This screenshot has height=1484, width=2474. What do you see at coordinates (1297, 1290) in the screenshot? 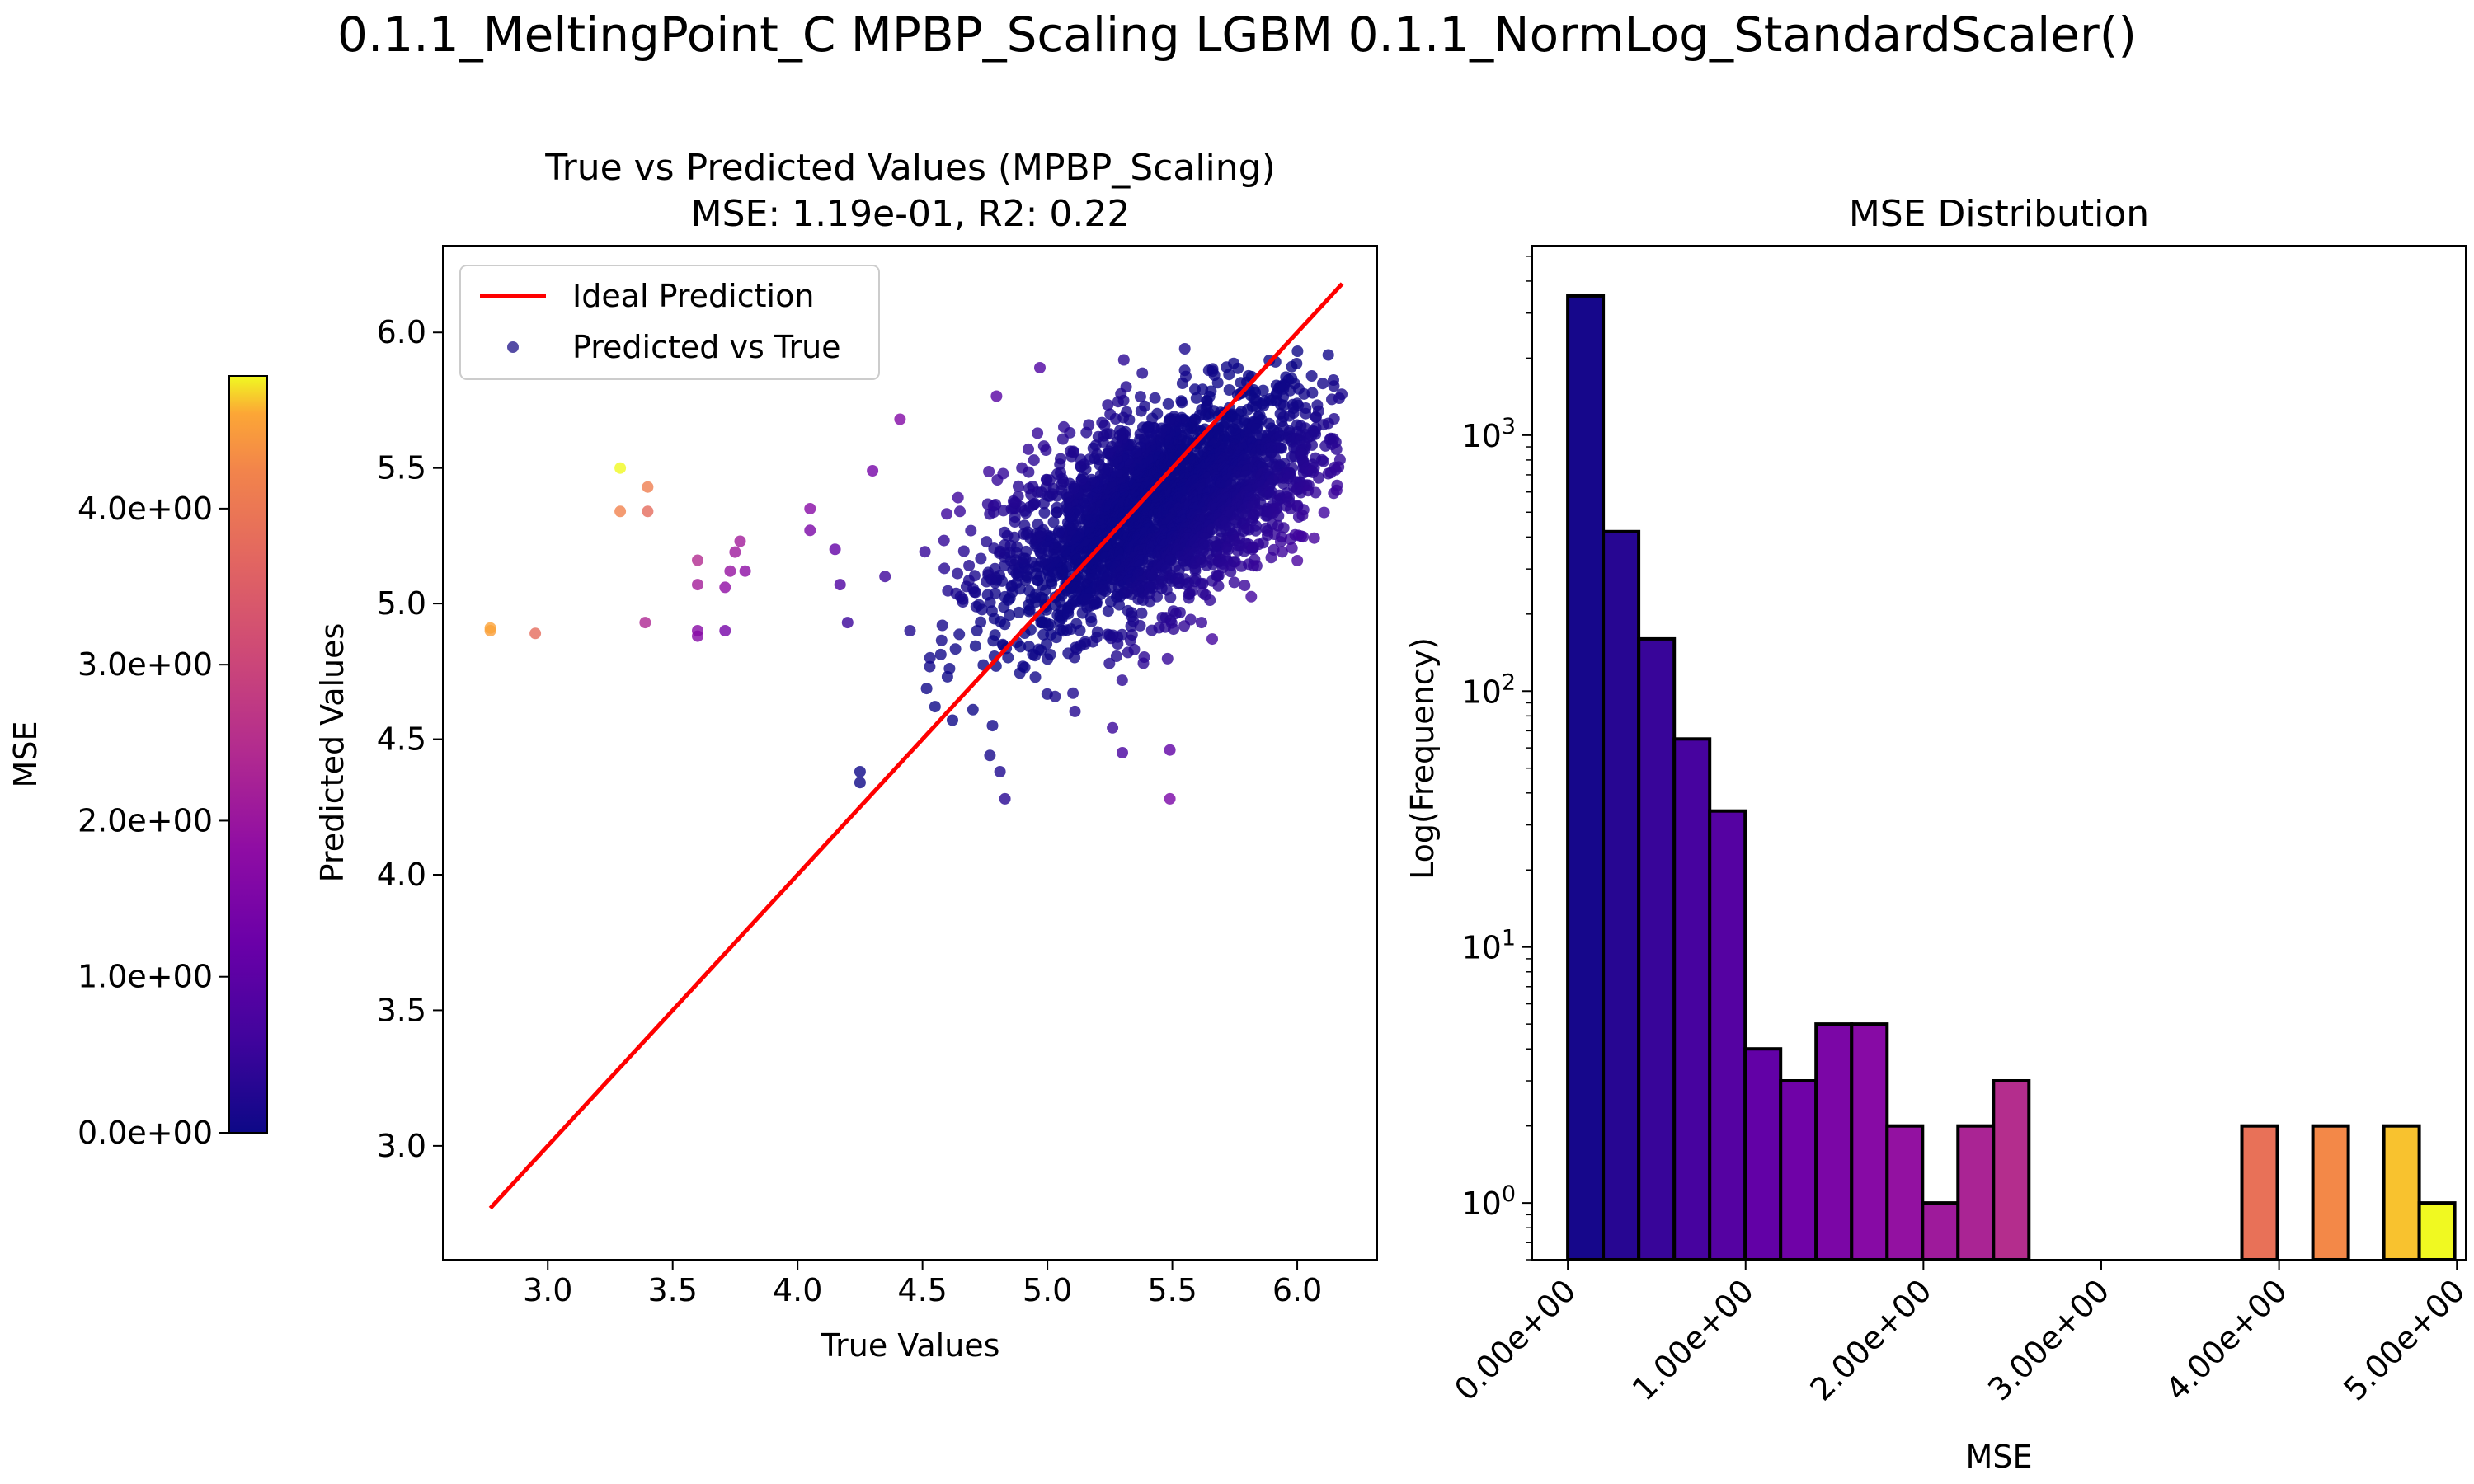
I see `scatter-x-tick-label: 6.0` at bounding box center [1297, 1290].